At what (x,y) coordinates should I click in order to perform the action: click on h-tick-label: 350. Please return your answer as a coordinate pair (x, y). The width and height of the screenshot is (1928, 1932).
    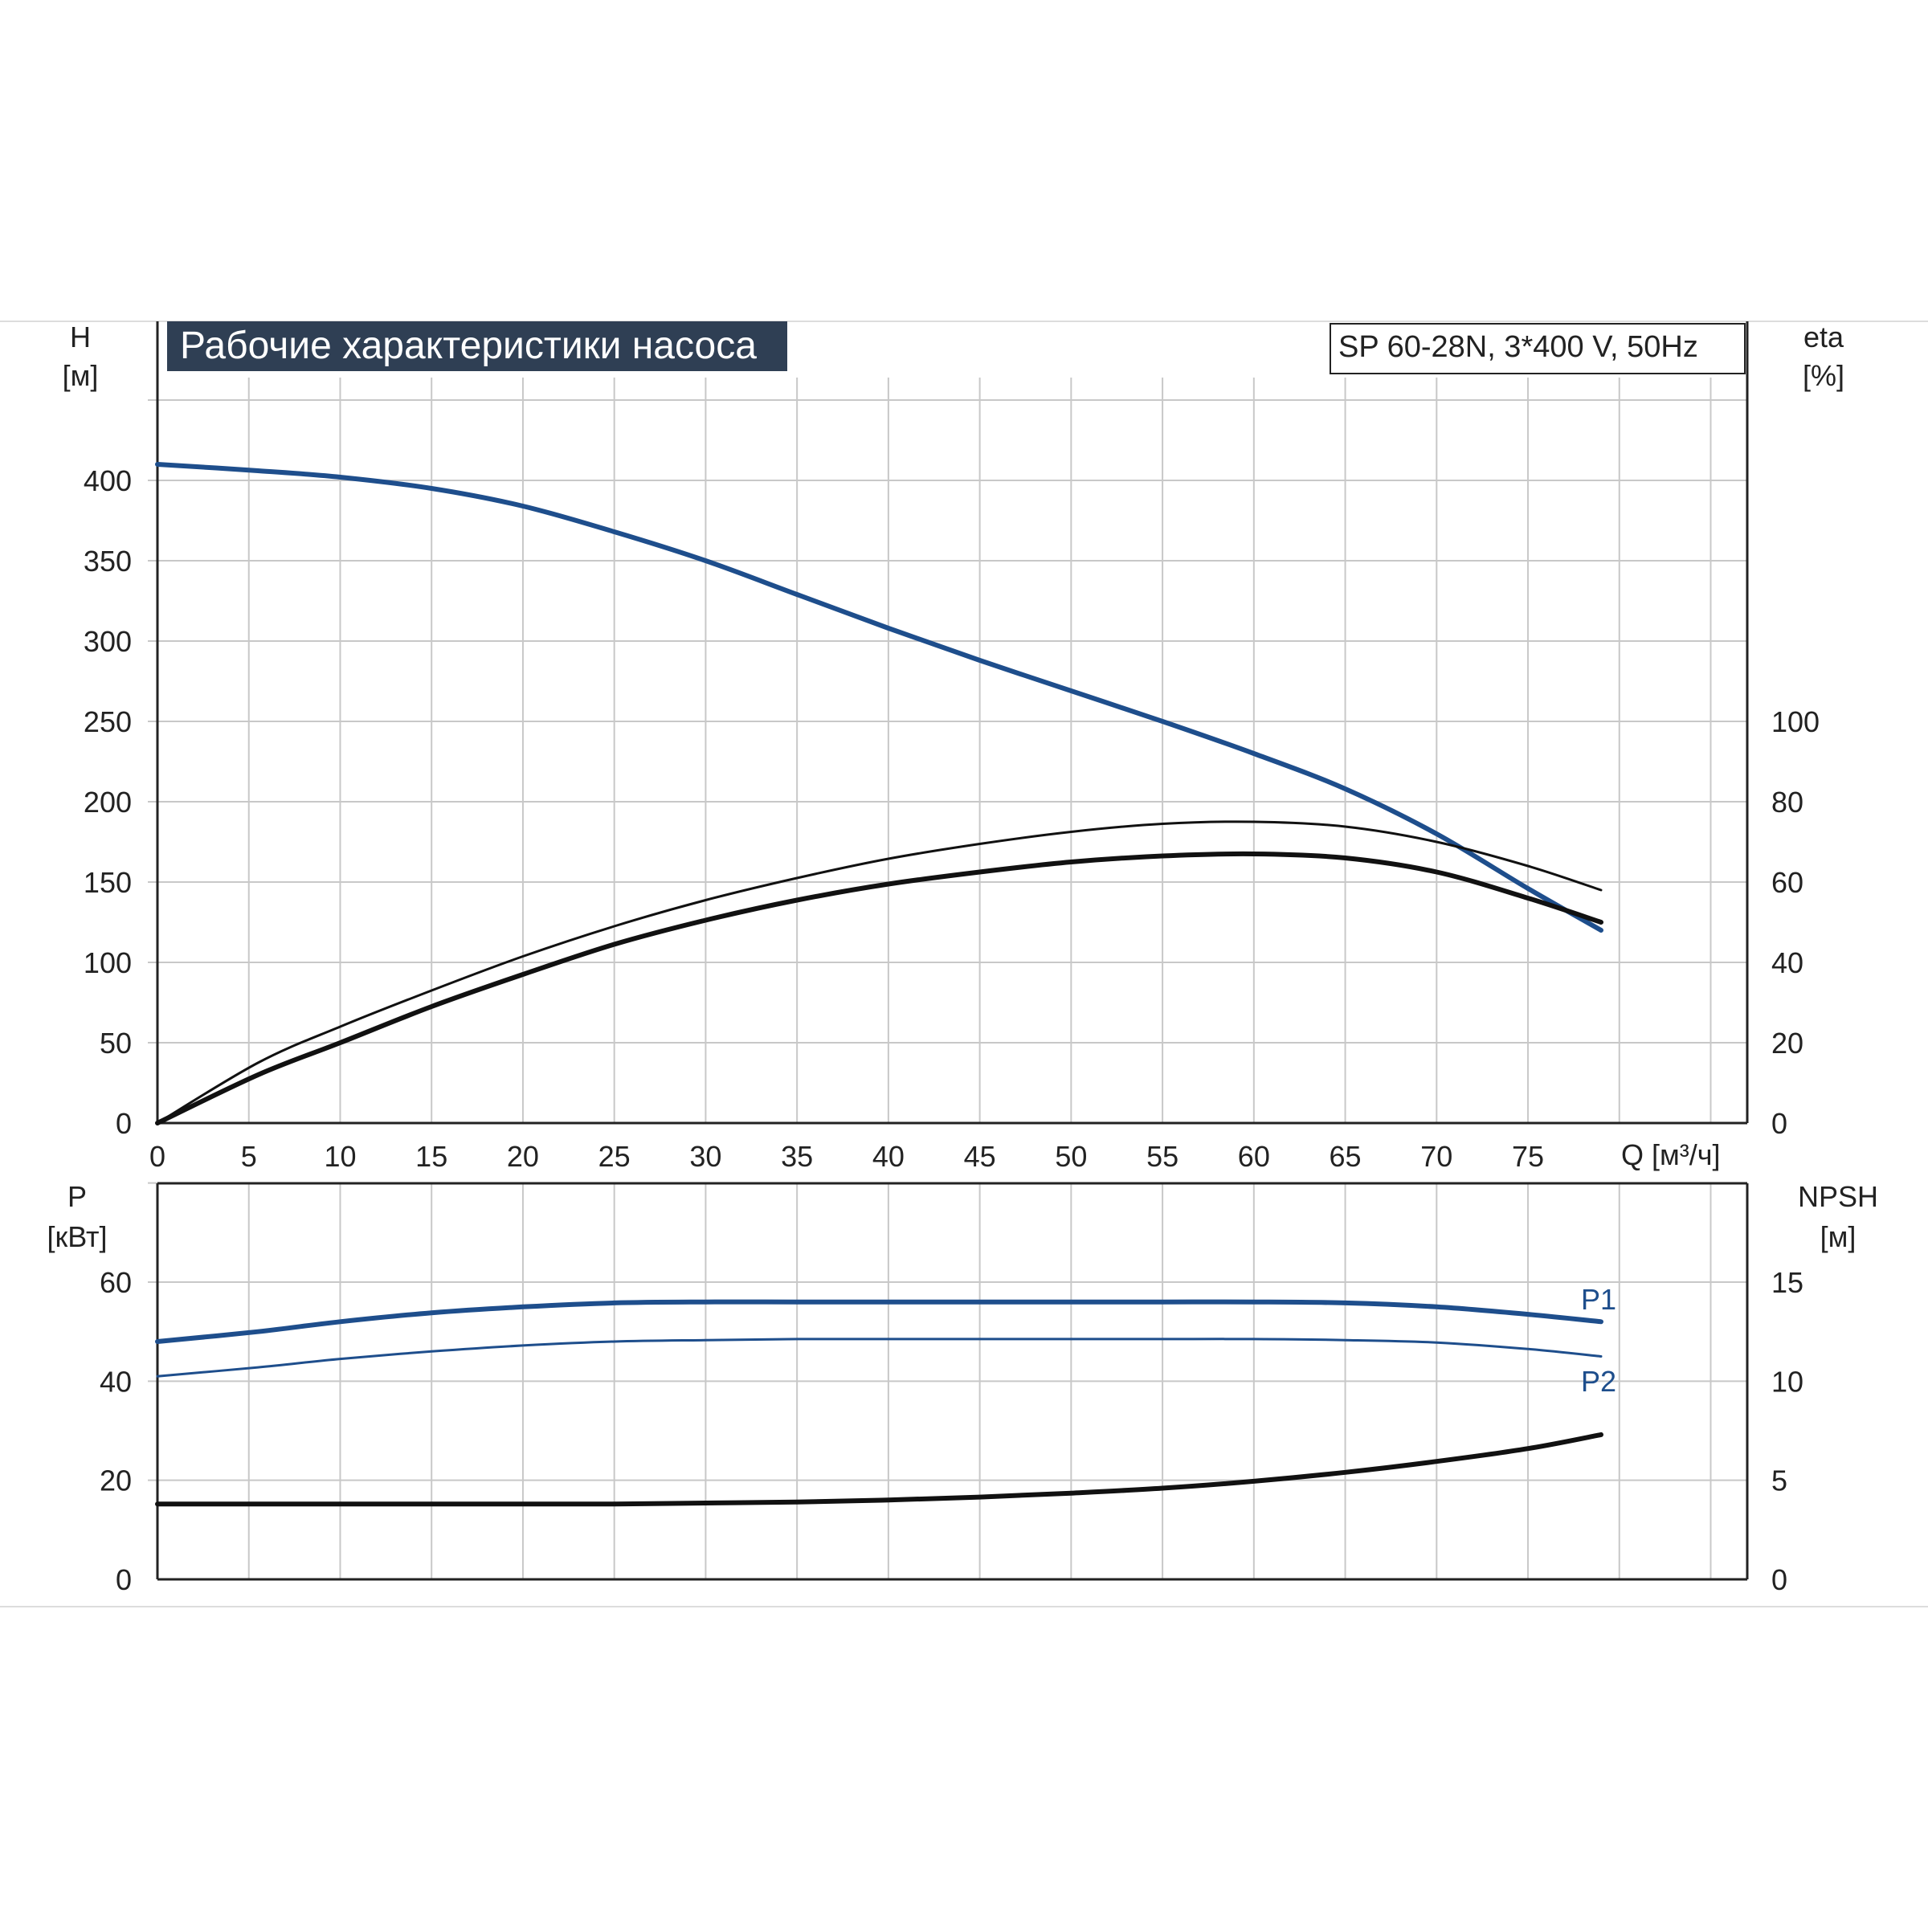
    Looking at the image, I should click on (108, 562).